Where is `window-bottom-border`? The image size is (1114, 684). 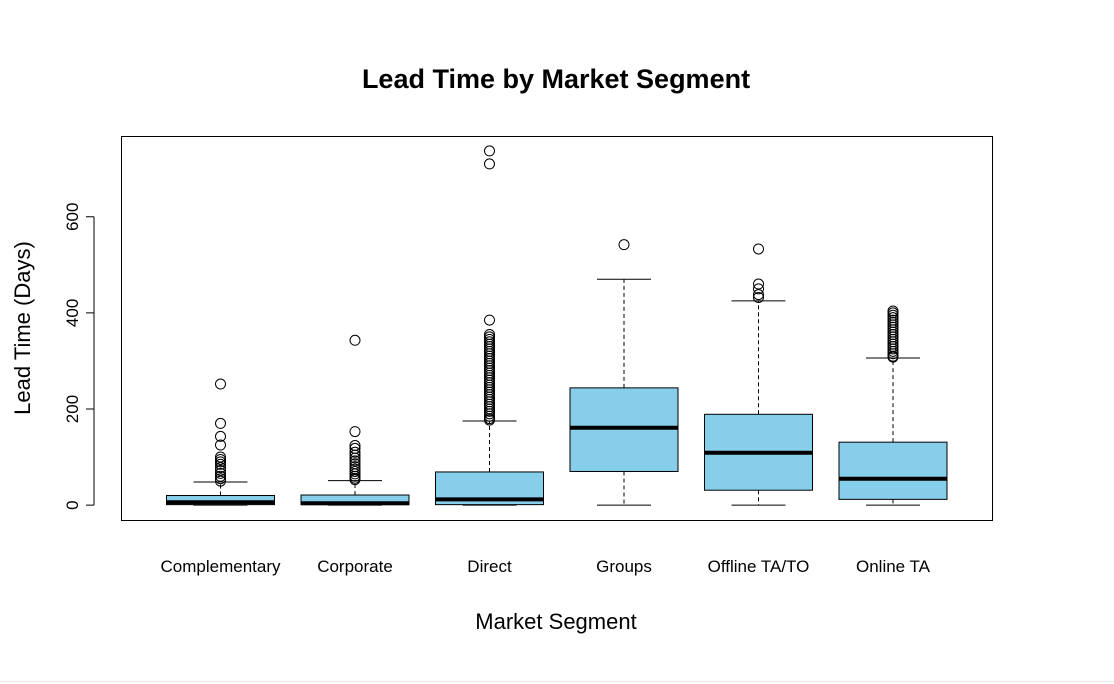 window-bottom-border is located at coordinates (557, 681).